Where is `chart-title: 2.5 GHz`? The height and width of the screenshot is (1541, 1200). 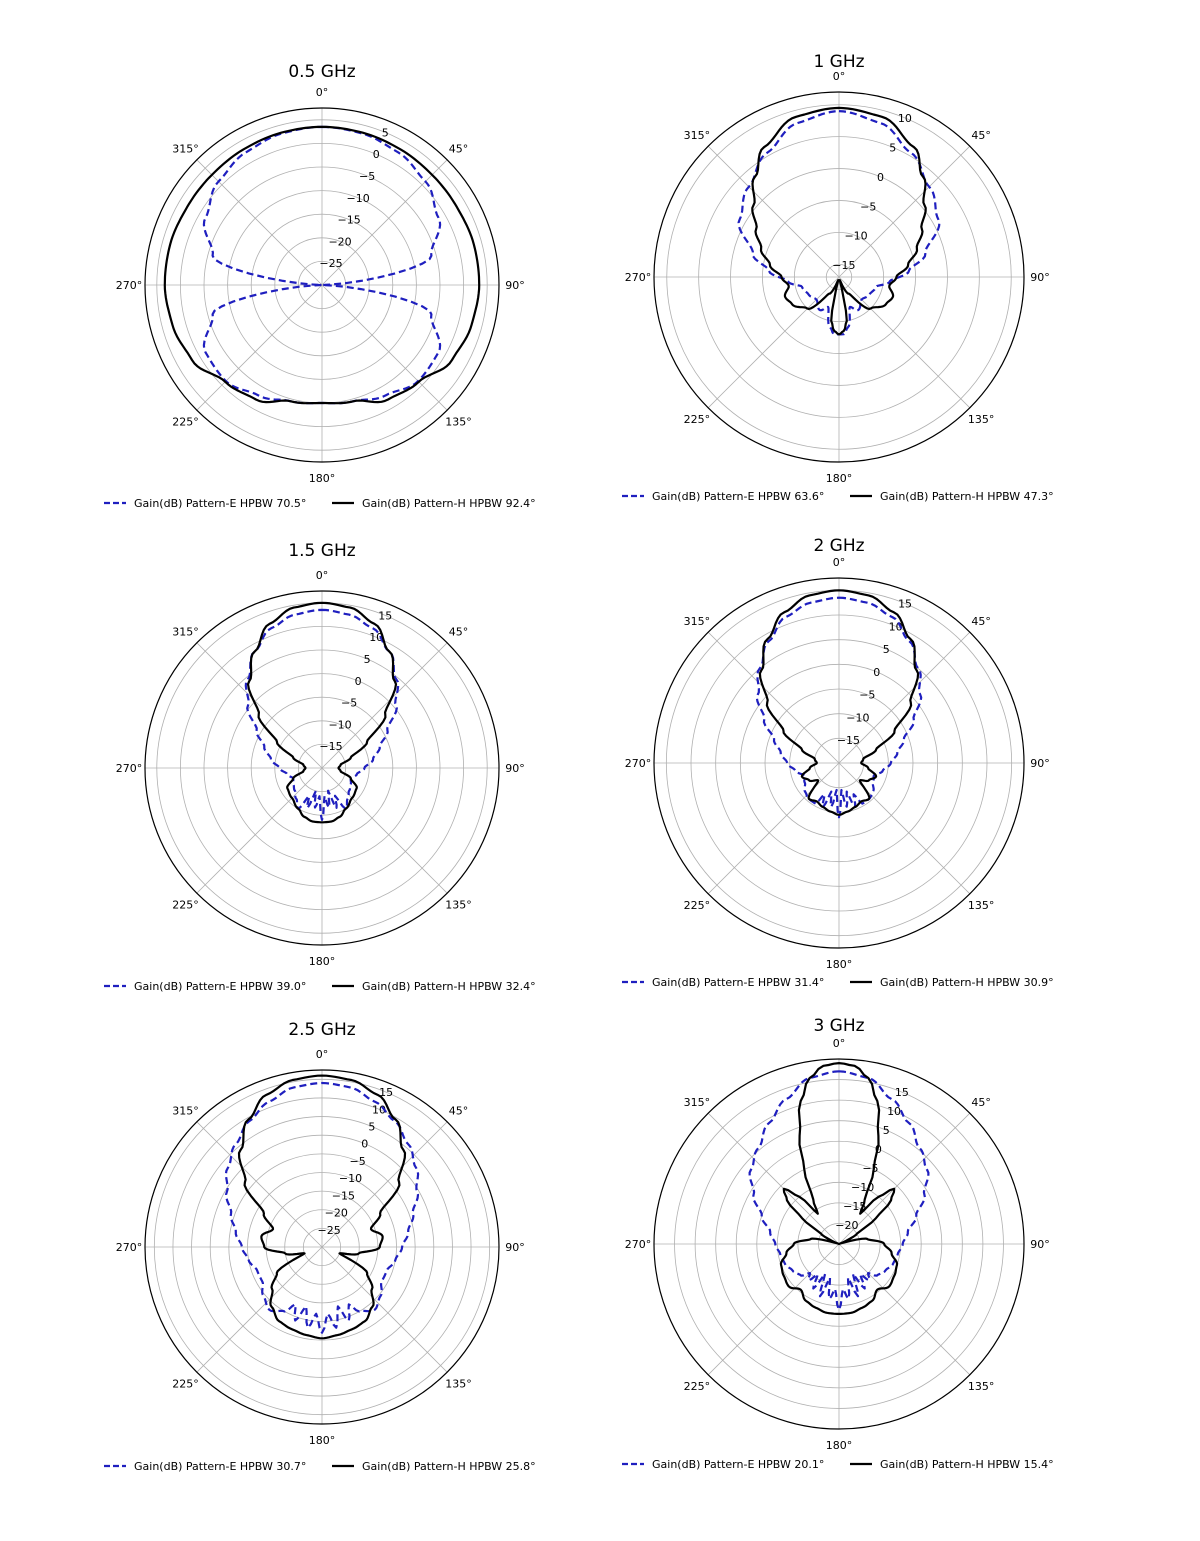
chart-title: 2.5 GHz is located at coordinates (321, 1030).